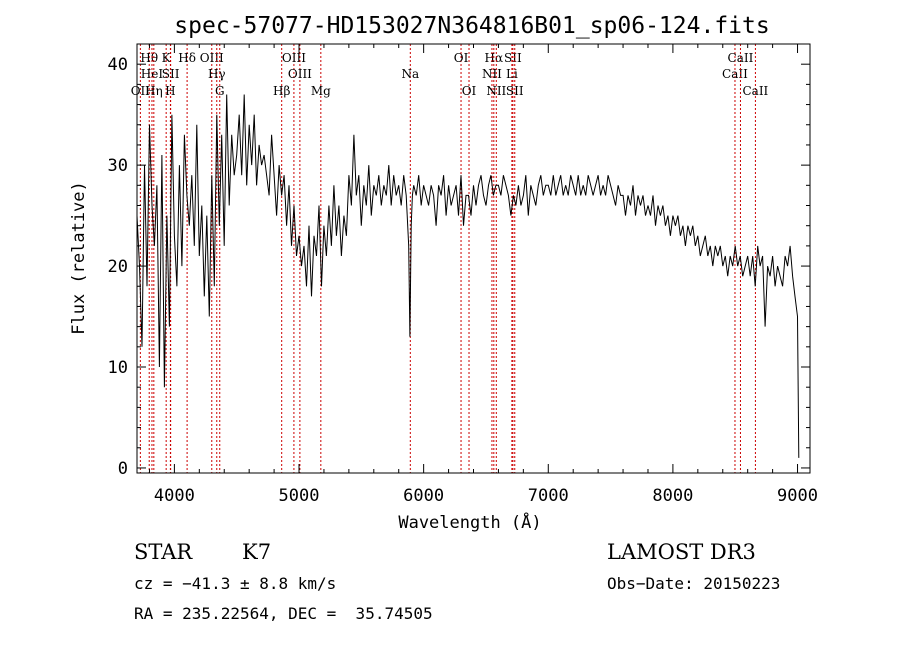 This screenshot has height=649, width=900. What do you see at coordinates (174, 496) in the screenshot?
I see `x-tick-label: 4000` at bounding box center [174, 496].